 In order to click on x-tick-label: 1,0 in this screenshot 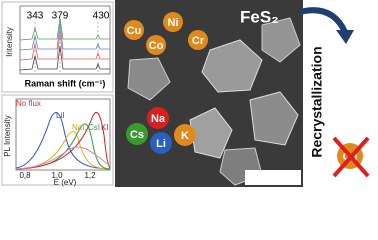, I will do `click(57, 175)`.